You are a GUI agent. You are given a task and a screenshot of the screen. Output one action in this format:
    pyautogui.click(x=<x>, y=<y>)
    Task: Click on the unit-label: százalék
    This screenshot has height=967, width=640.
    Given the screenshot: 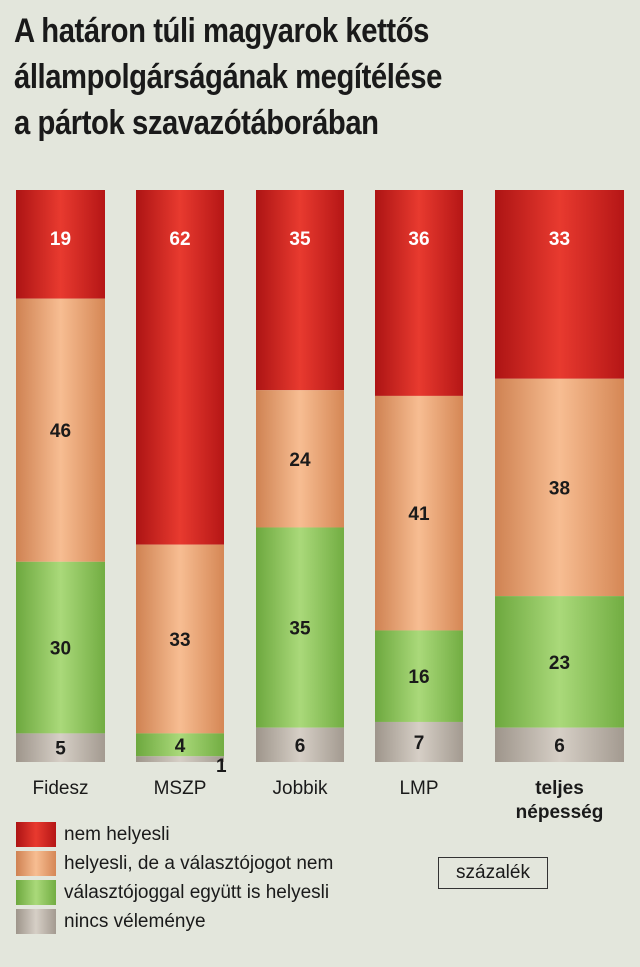 What is the action you would take?
    pyautogui.click(x=493, y=872)
    